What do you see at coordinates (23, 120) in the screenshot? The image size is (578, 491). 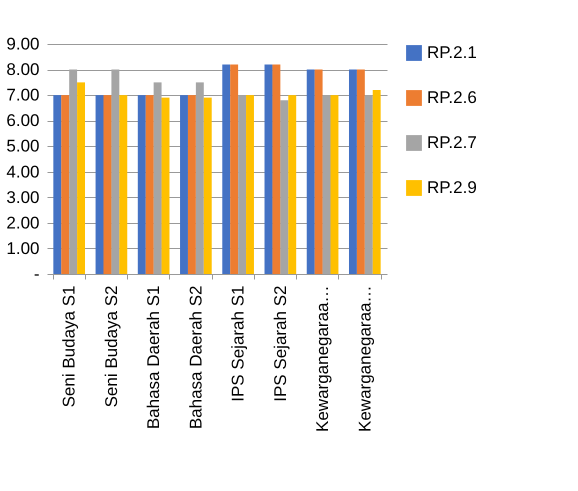 I see `y-tick-label: 6.00` at bounding box center [23, 120].